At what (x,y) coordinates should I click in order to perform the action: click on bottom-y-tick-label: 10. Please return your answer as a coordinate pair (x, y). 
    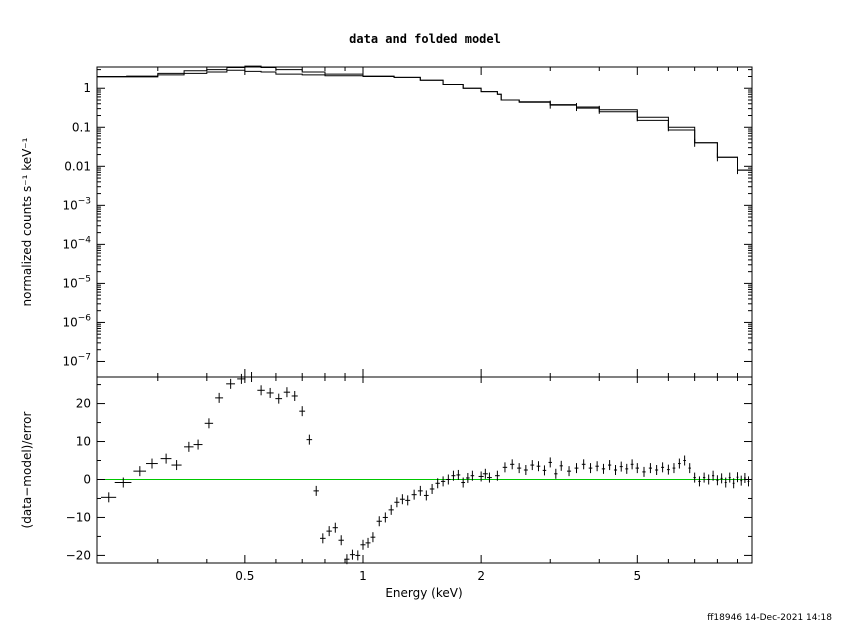
    Looking at the image, I should click on (83, 442).